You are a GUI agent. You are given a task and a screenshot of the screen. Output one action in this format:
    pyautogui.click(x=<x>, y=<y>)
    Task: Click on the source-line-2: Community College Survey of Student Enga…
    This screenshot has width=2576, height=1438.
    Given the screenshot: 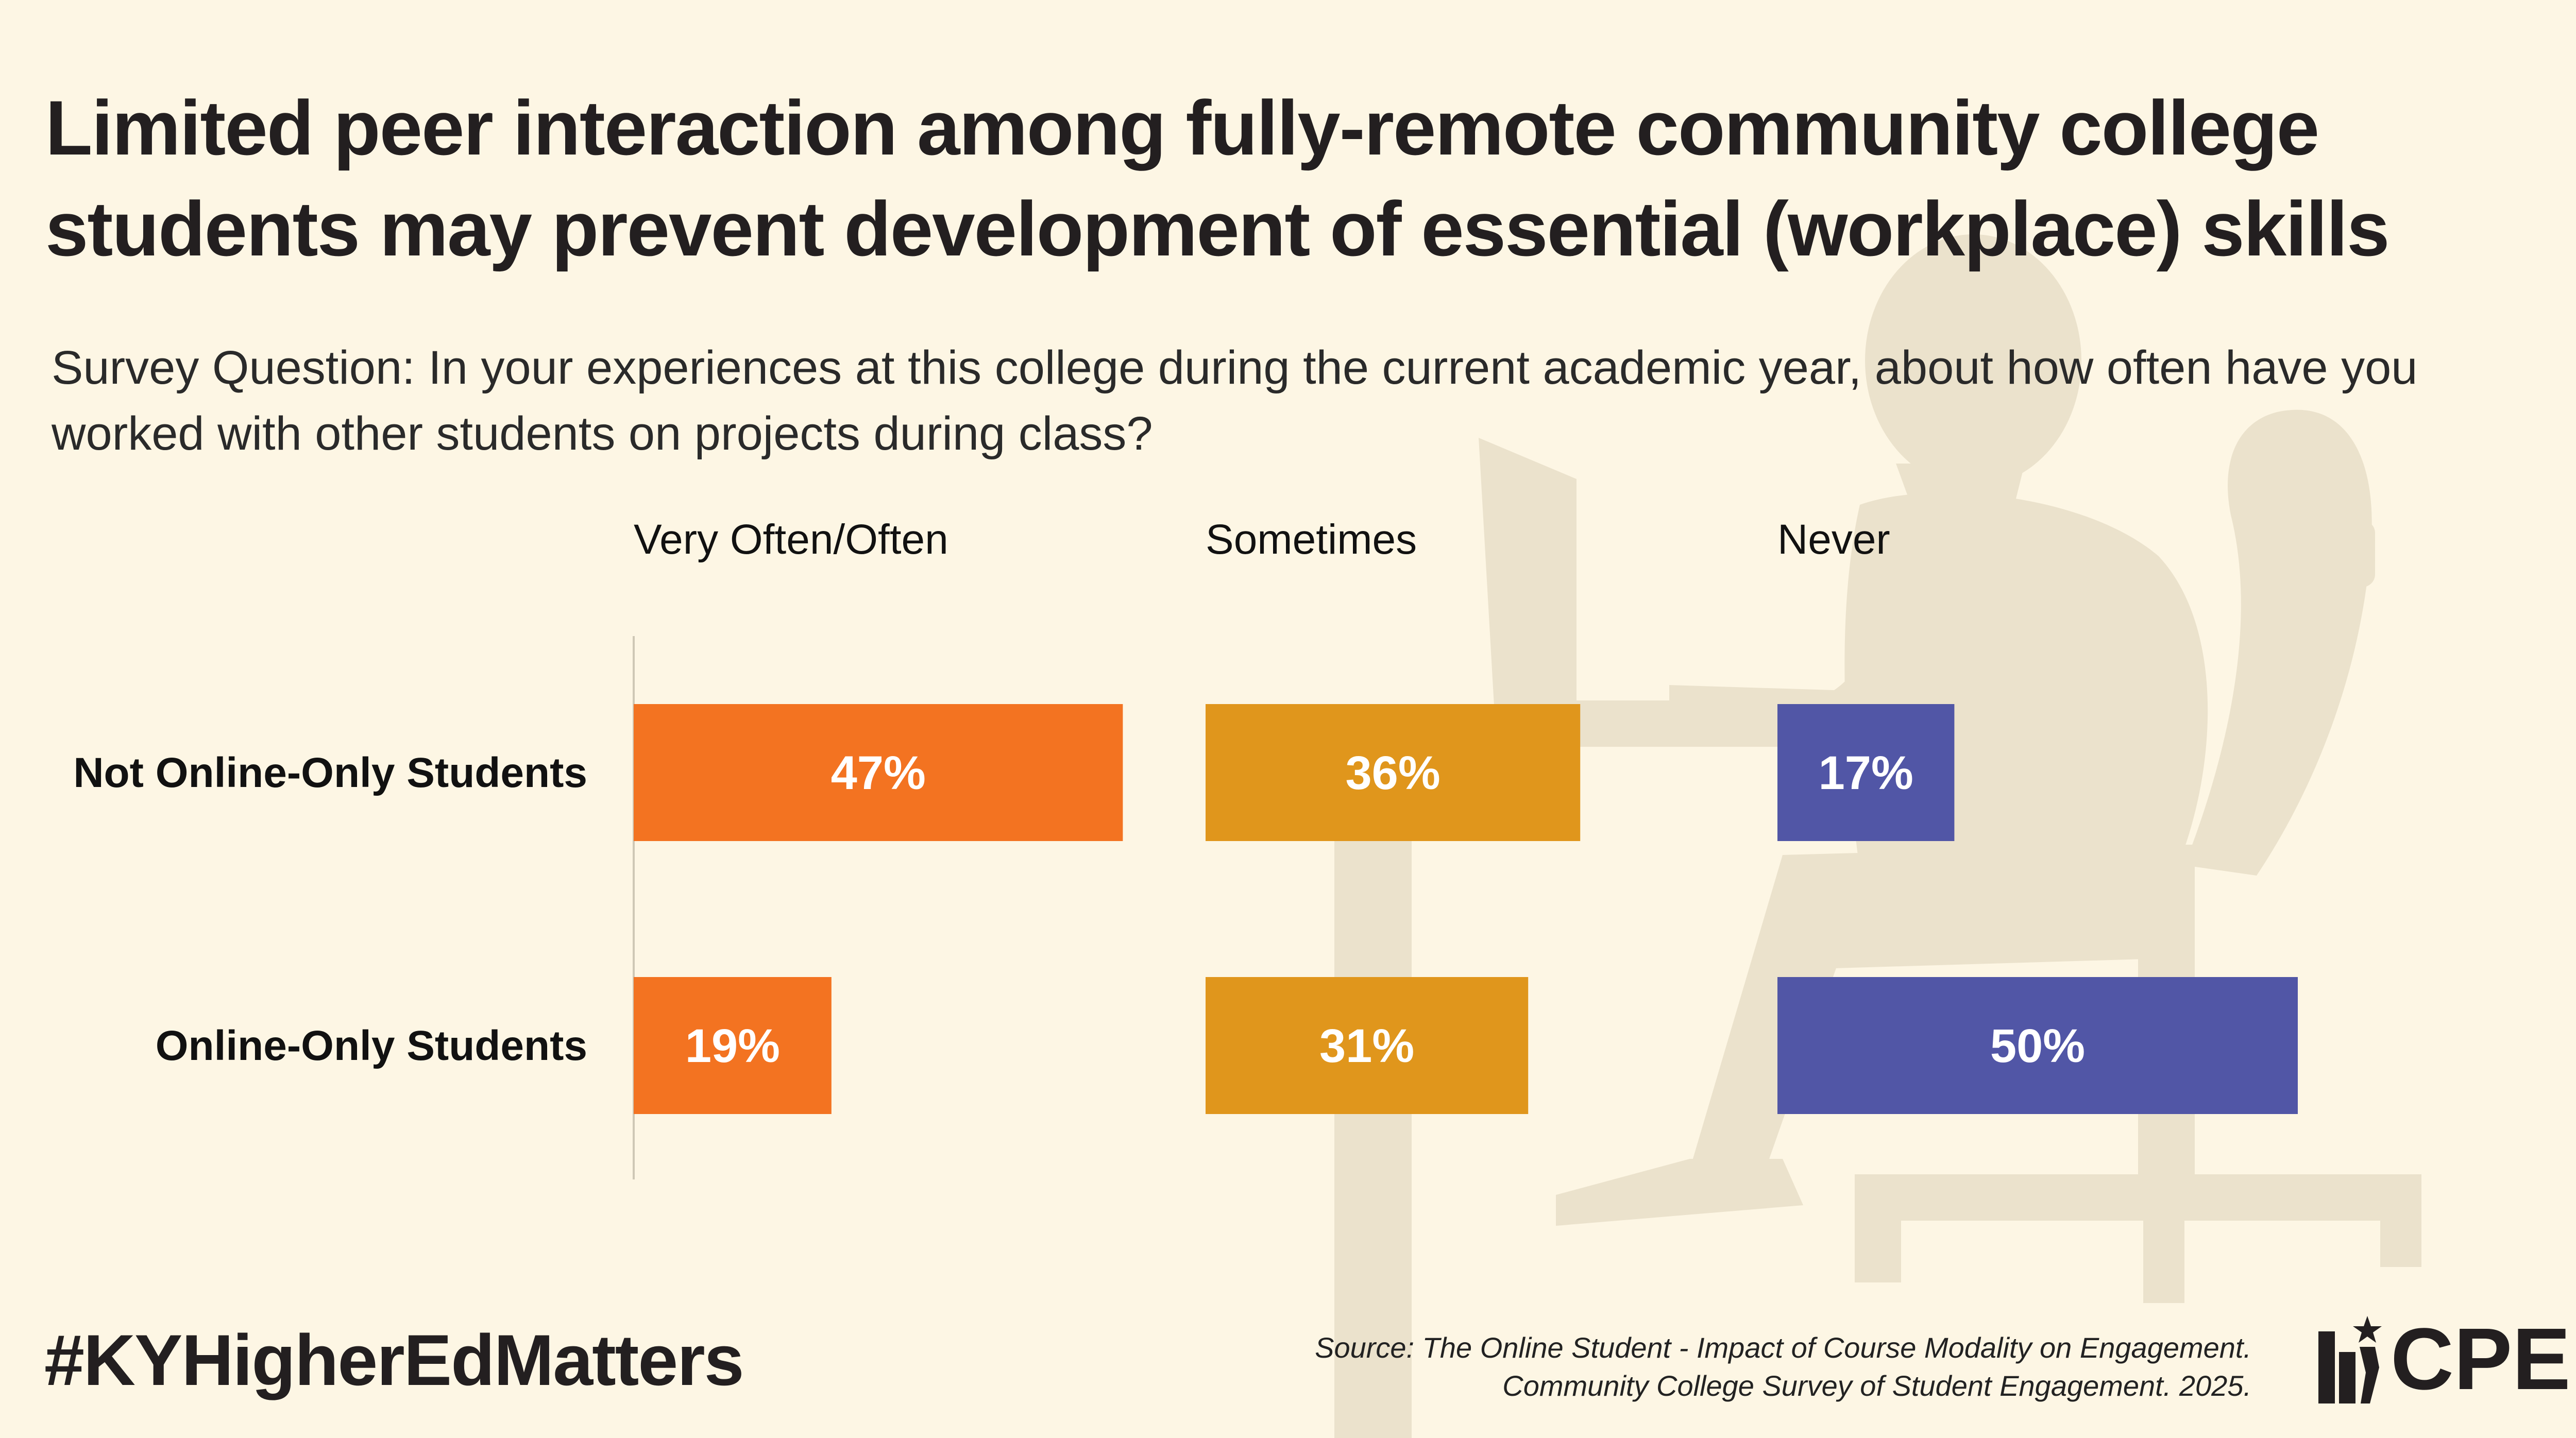 What is the action you would take?
    pyautogui.click(x=1877, y=1385)
    